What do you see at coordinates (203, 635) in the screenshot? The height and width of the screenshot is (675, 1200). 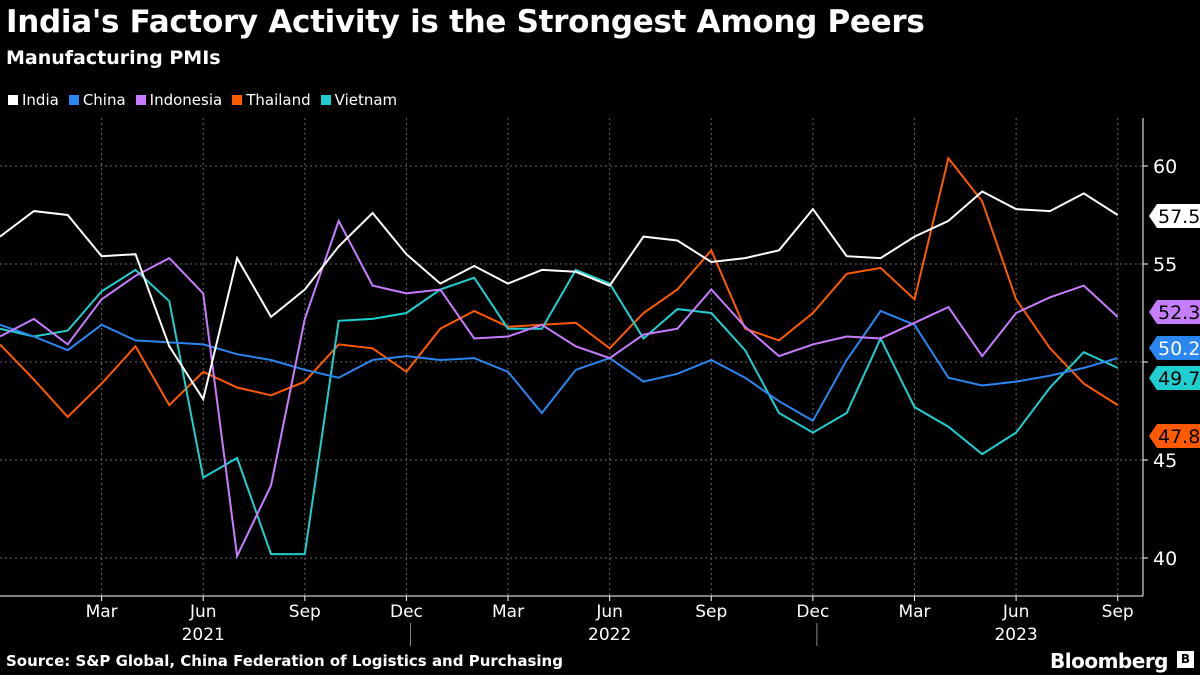 I see `year-label: 2021` at bounding box center [203, 635].